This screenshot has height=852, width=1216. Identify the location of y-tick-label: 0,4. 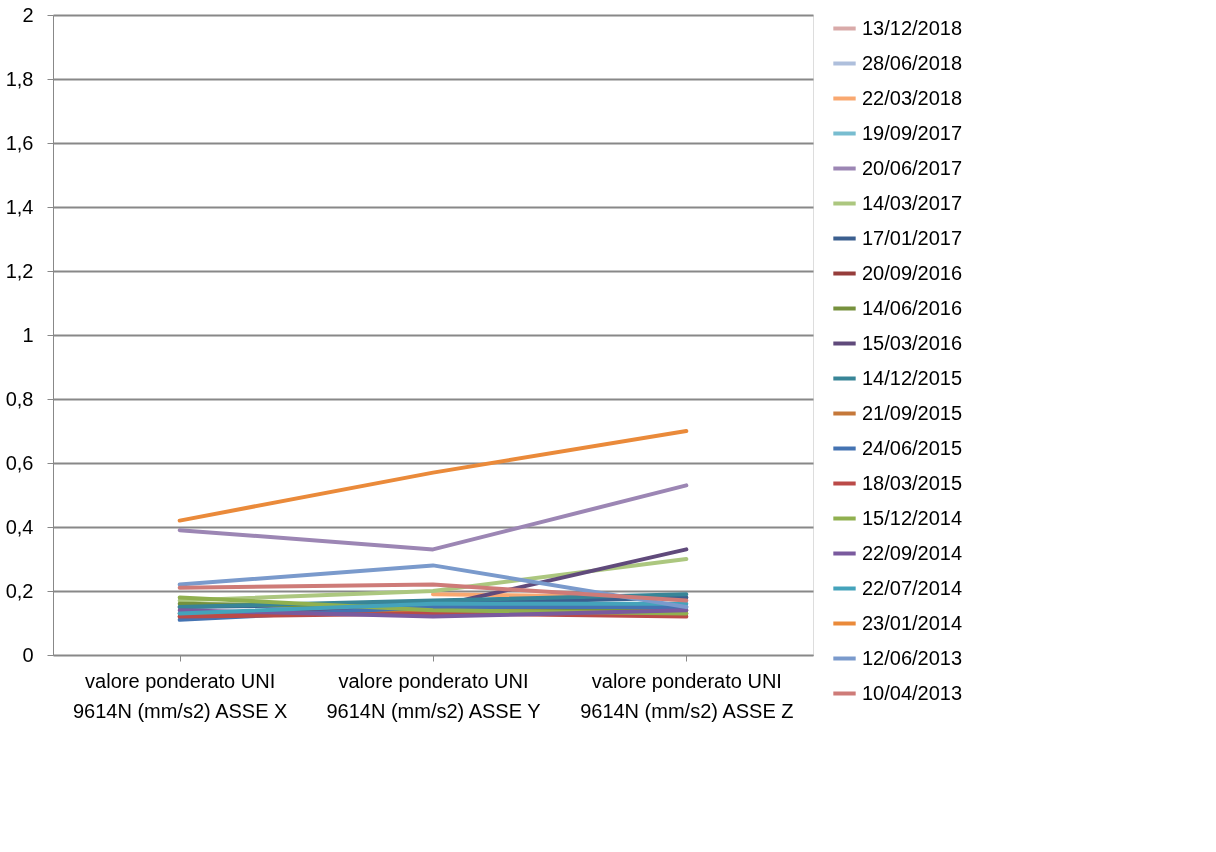
(19, 526).